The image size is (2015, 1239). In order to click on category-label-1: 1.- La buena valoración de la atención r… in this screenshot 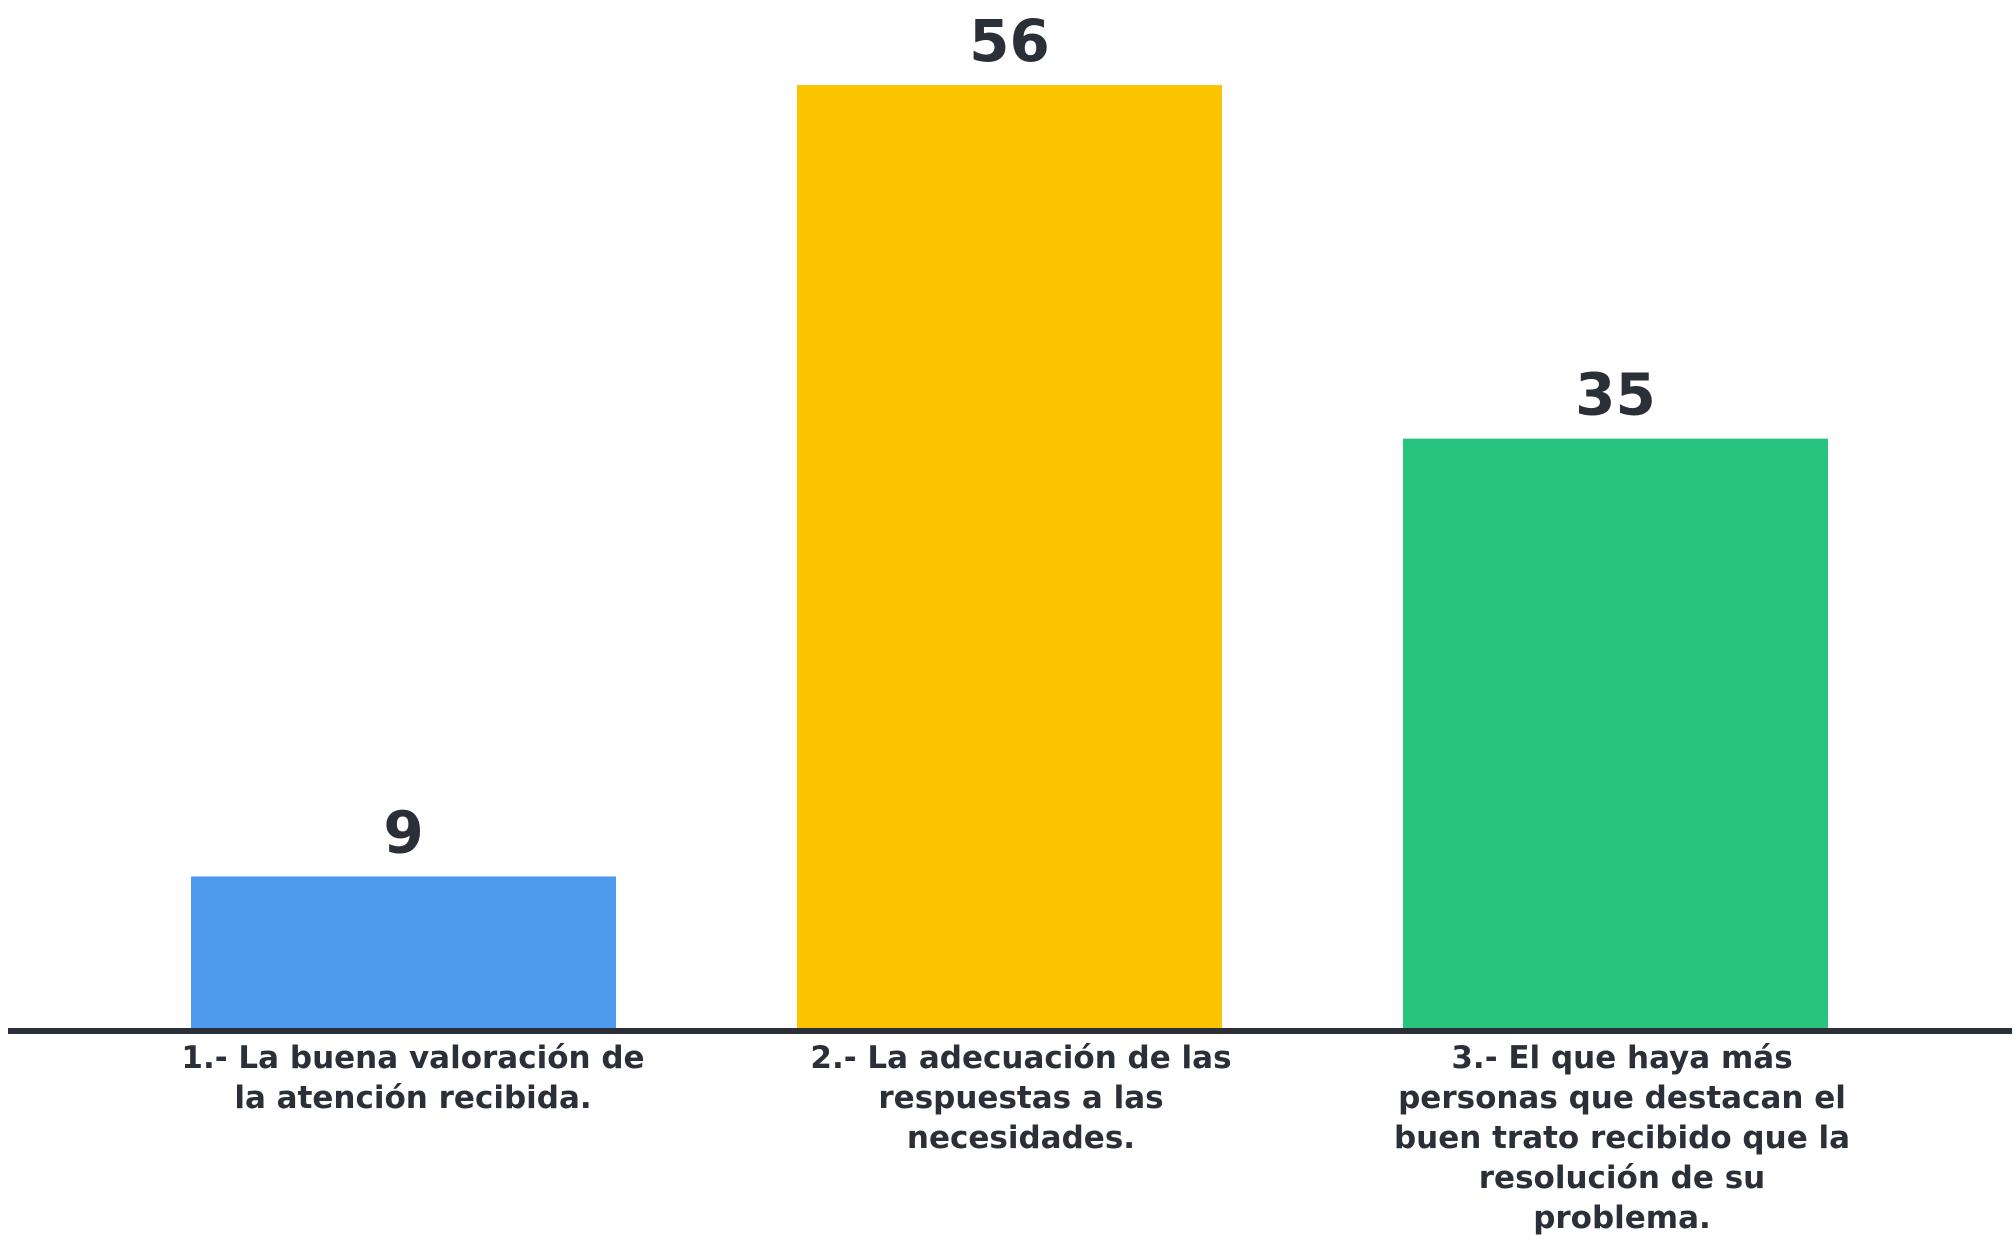, I will do `click(413, 1078)`.